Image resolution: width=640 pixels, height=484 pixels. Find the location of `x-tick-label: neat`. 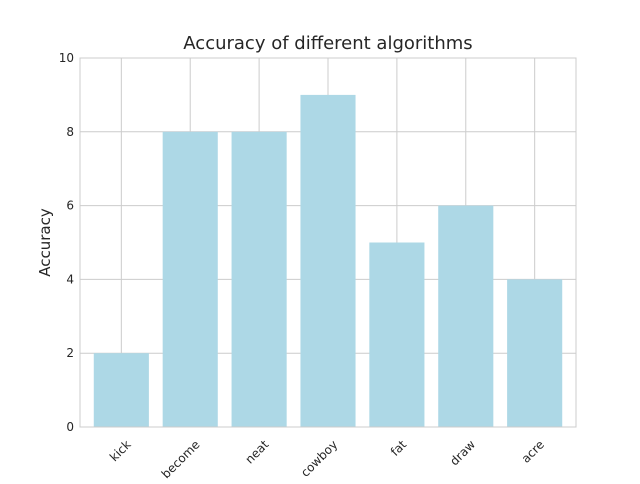

x-tick-label: neat is located at coordinates (256, 451).